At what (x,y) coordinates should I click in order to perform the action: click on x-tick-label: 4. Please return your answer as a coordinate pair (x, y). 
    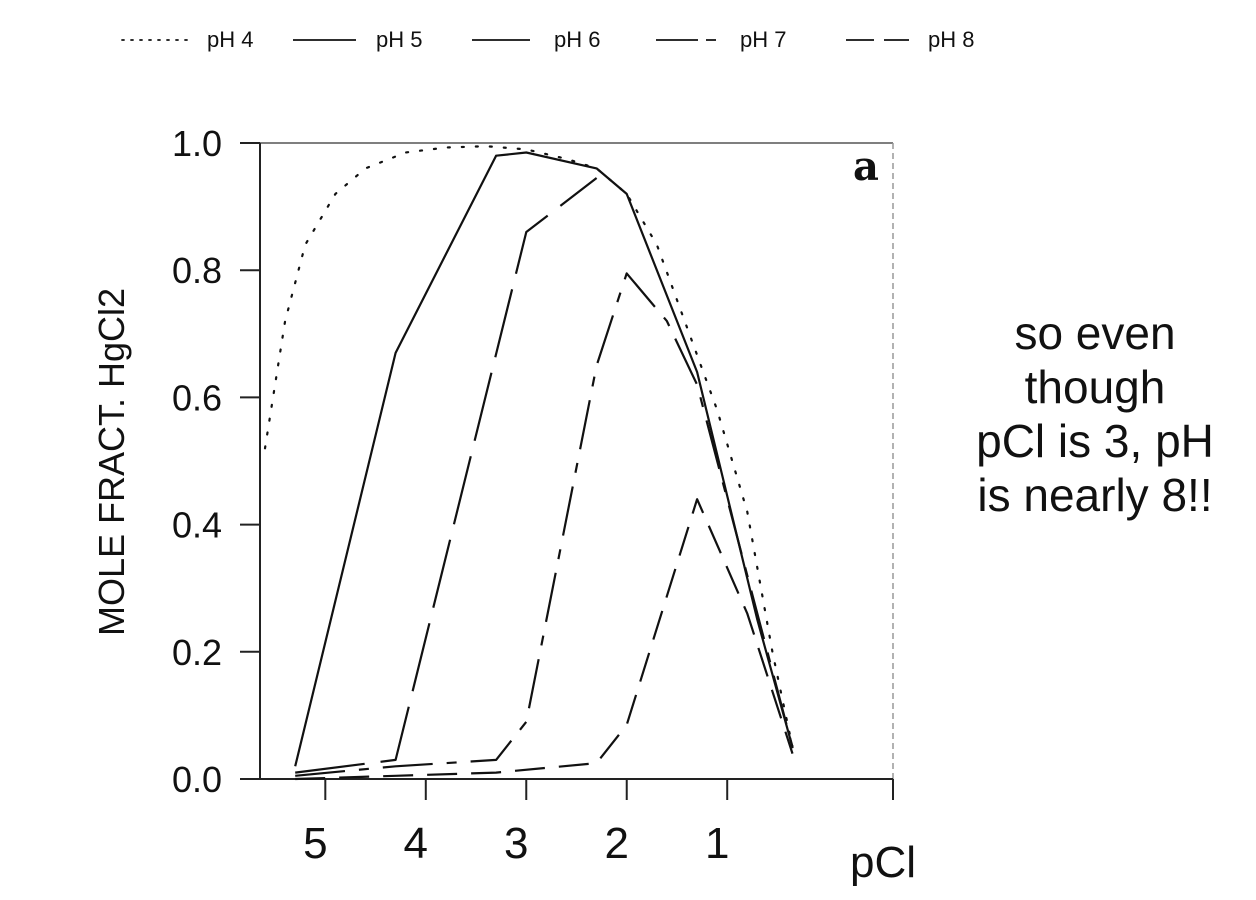
    Looking at the image, I should click on (416, 843).